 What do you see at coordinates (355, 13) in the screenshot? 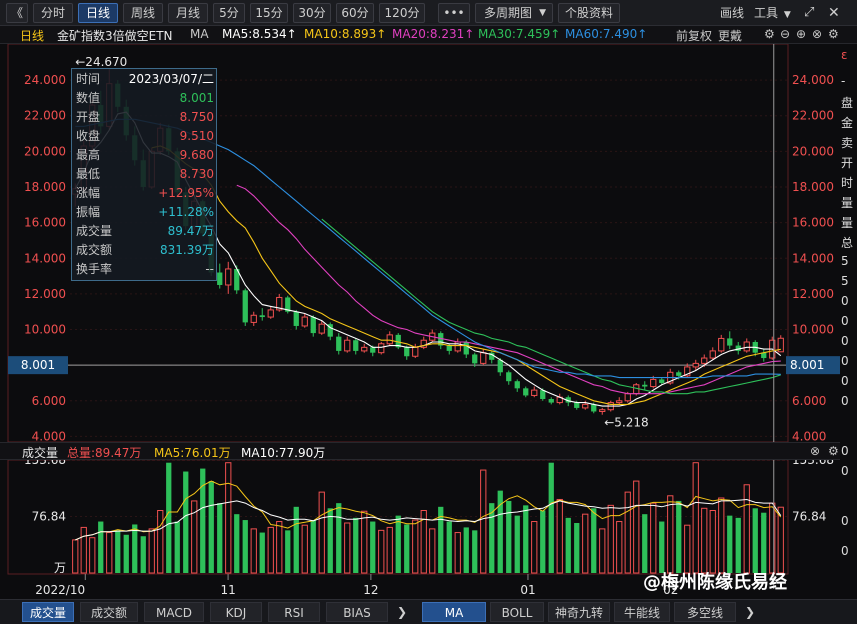
I see `period-tab-60min: 60分` at bounding box center [355, 13].